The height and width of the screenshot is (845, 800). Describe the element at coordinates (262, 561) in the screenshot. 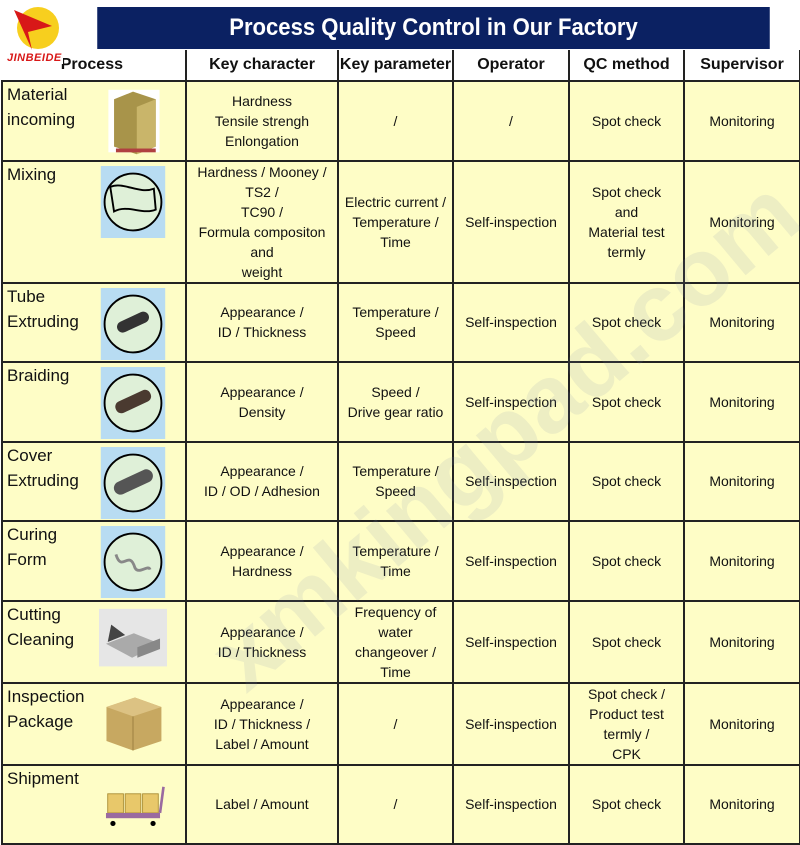

I see `key-character-cell: Appearance / Hardness` at that location.